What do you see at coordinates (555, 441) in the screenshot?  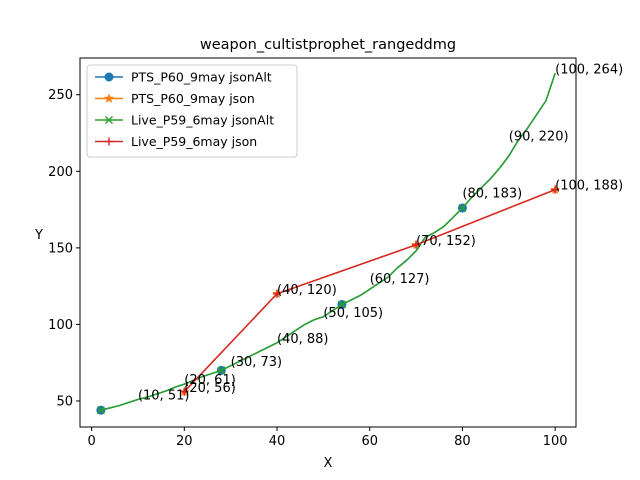 I see `x-tick-label: 100` at bounding box center [555, 441].